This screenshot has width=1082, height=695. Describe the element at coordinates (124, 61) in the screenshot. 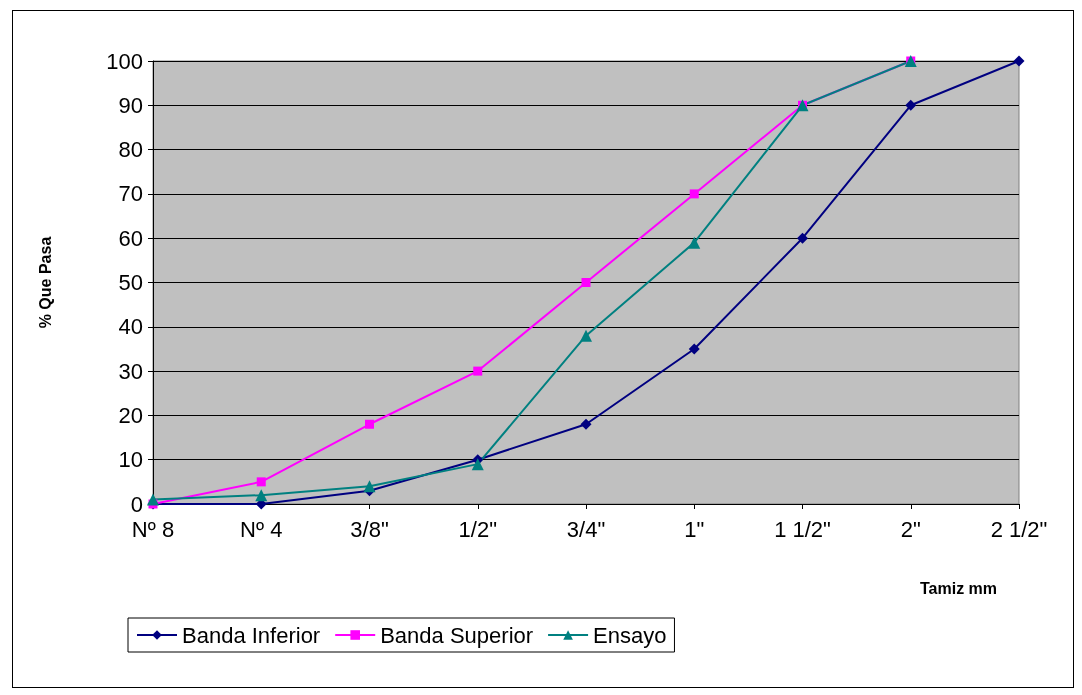

I see `y-tick-label: 100` at that location.